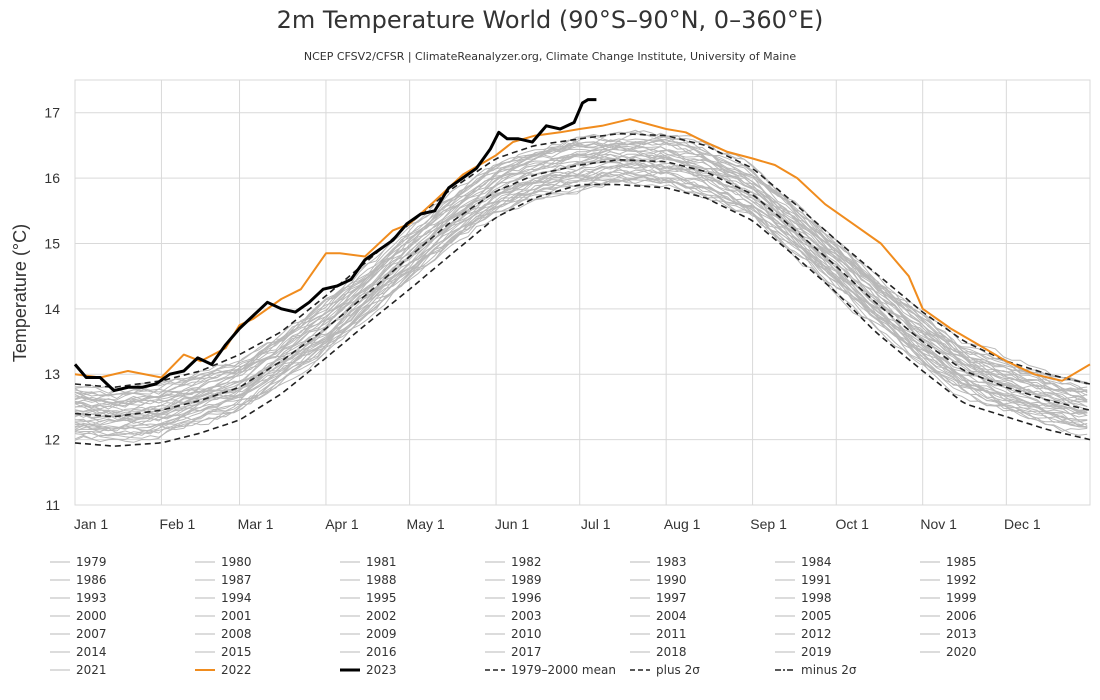 Image resolution: width=1100 pixels, height=700 pixels. Describe the element at coordinates (961, 652) in the screenshot. I see `legend-label: 2020` at that location.